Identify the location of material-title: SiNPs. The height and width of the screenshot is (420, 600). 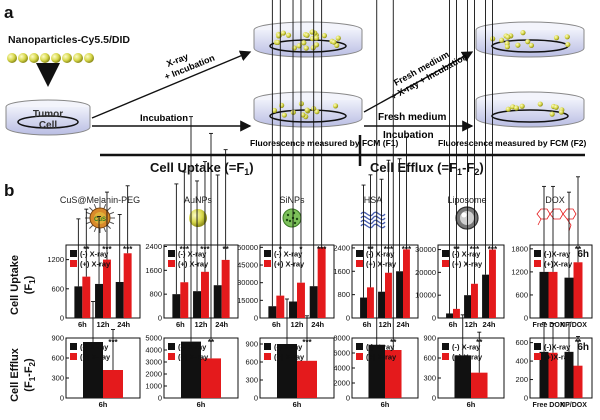
(292, 200).